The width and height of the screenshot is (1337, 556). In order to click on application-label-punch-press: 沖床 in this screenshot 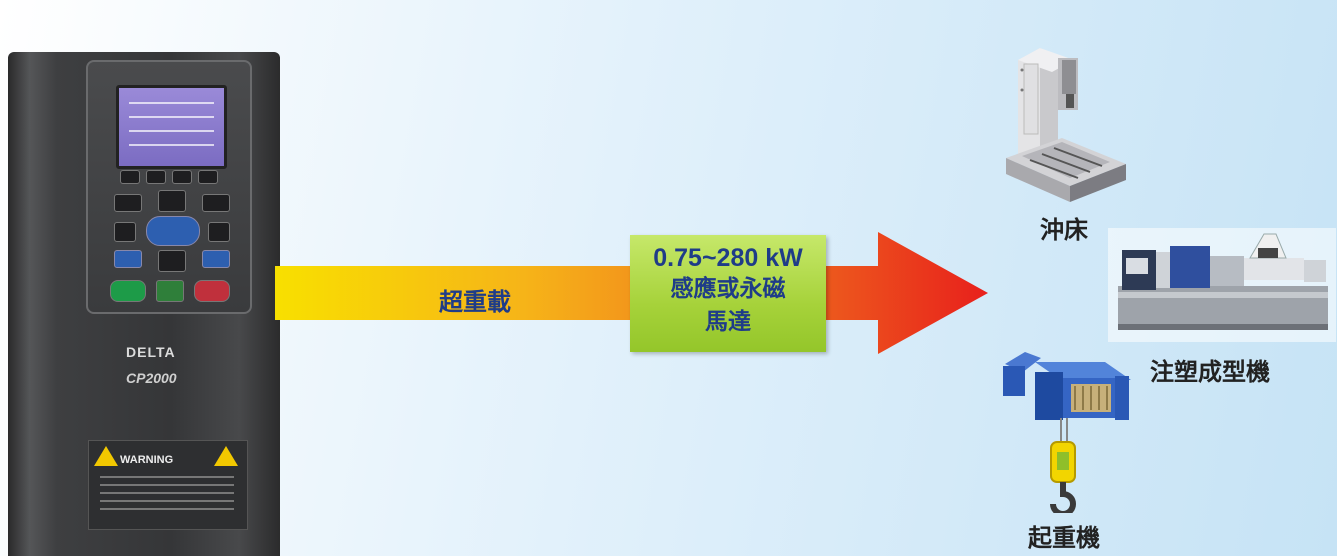, I will do `click(1064, 230)`.